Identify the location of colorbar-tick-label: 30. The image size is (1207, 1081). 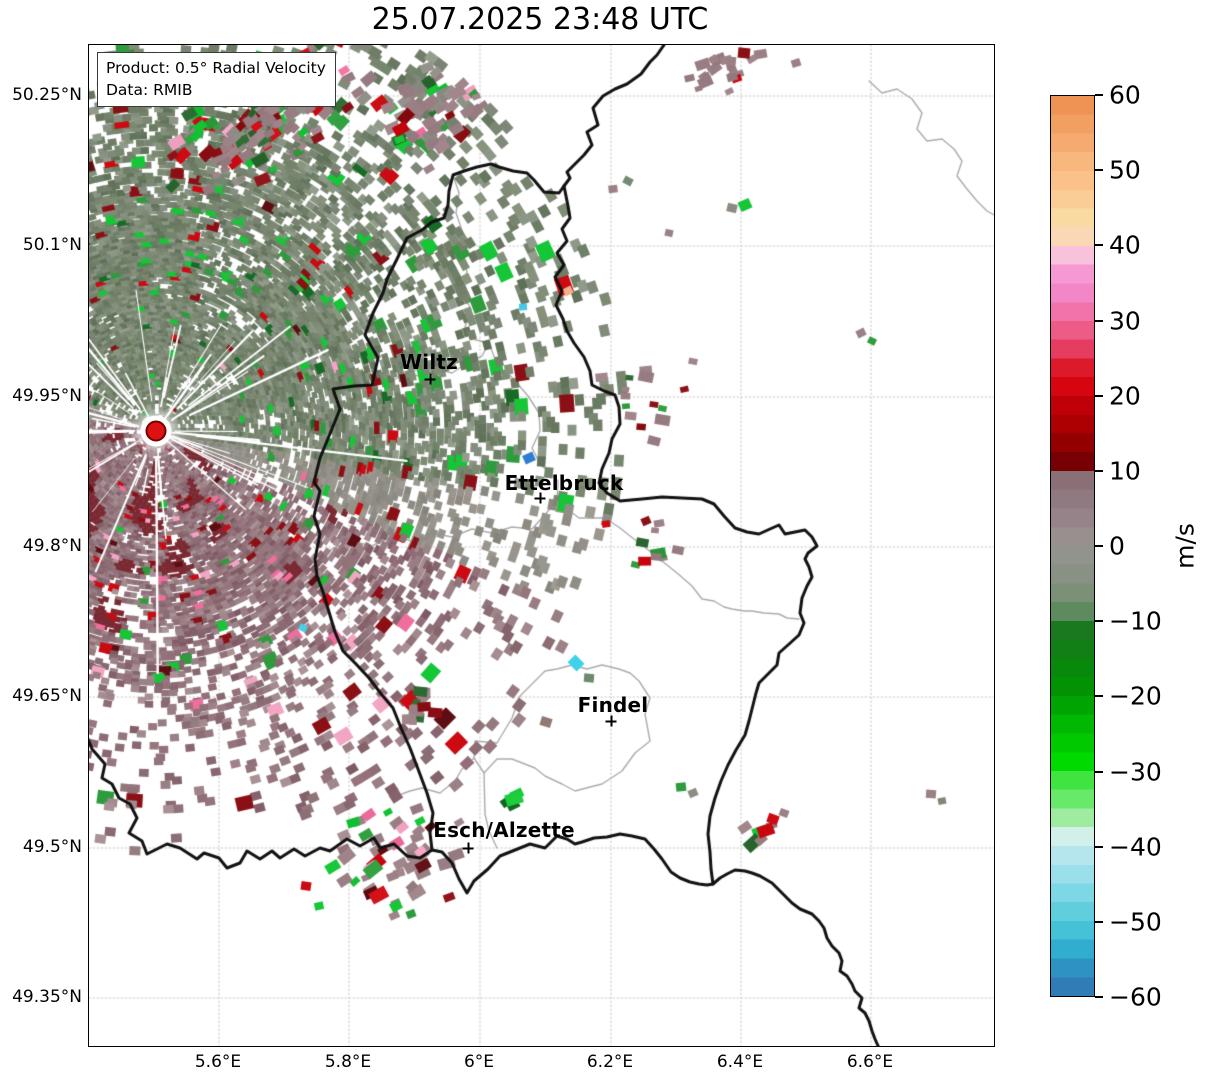
(1125, 320).